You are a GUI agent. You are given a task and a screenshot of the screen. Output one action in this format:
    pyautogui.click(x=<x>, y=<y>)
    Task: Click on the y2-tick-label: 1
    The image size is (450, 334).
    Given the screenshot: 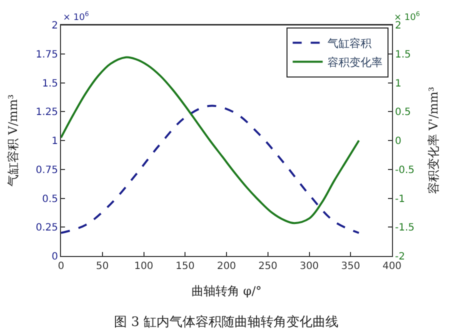 What is the action you would take?
    pyautogui.click(x=398, y=84)
    